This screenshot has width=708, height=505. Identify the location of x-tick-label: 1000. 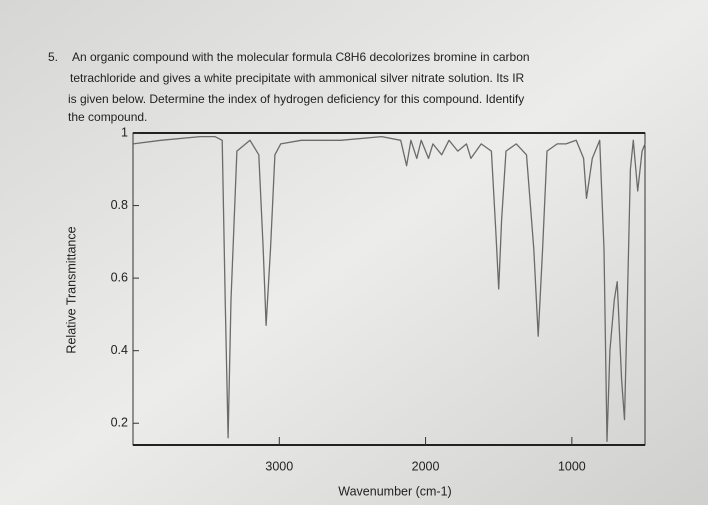
(572, 466).